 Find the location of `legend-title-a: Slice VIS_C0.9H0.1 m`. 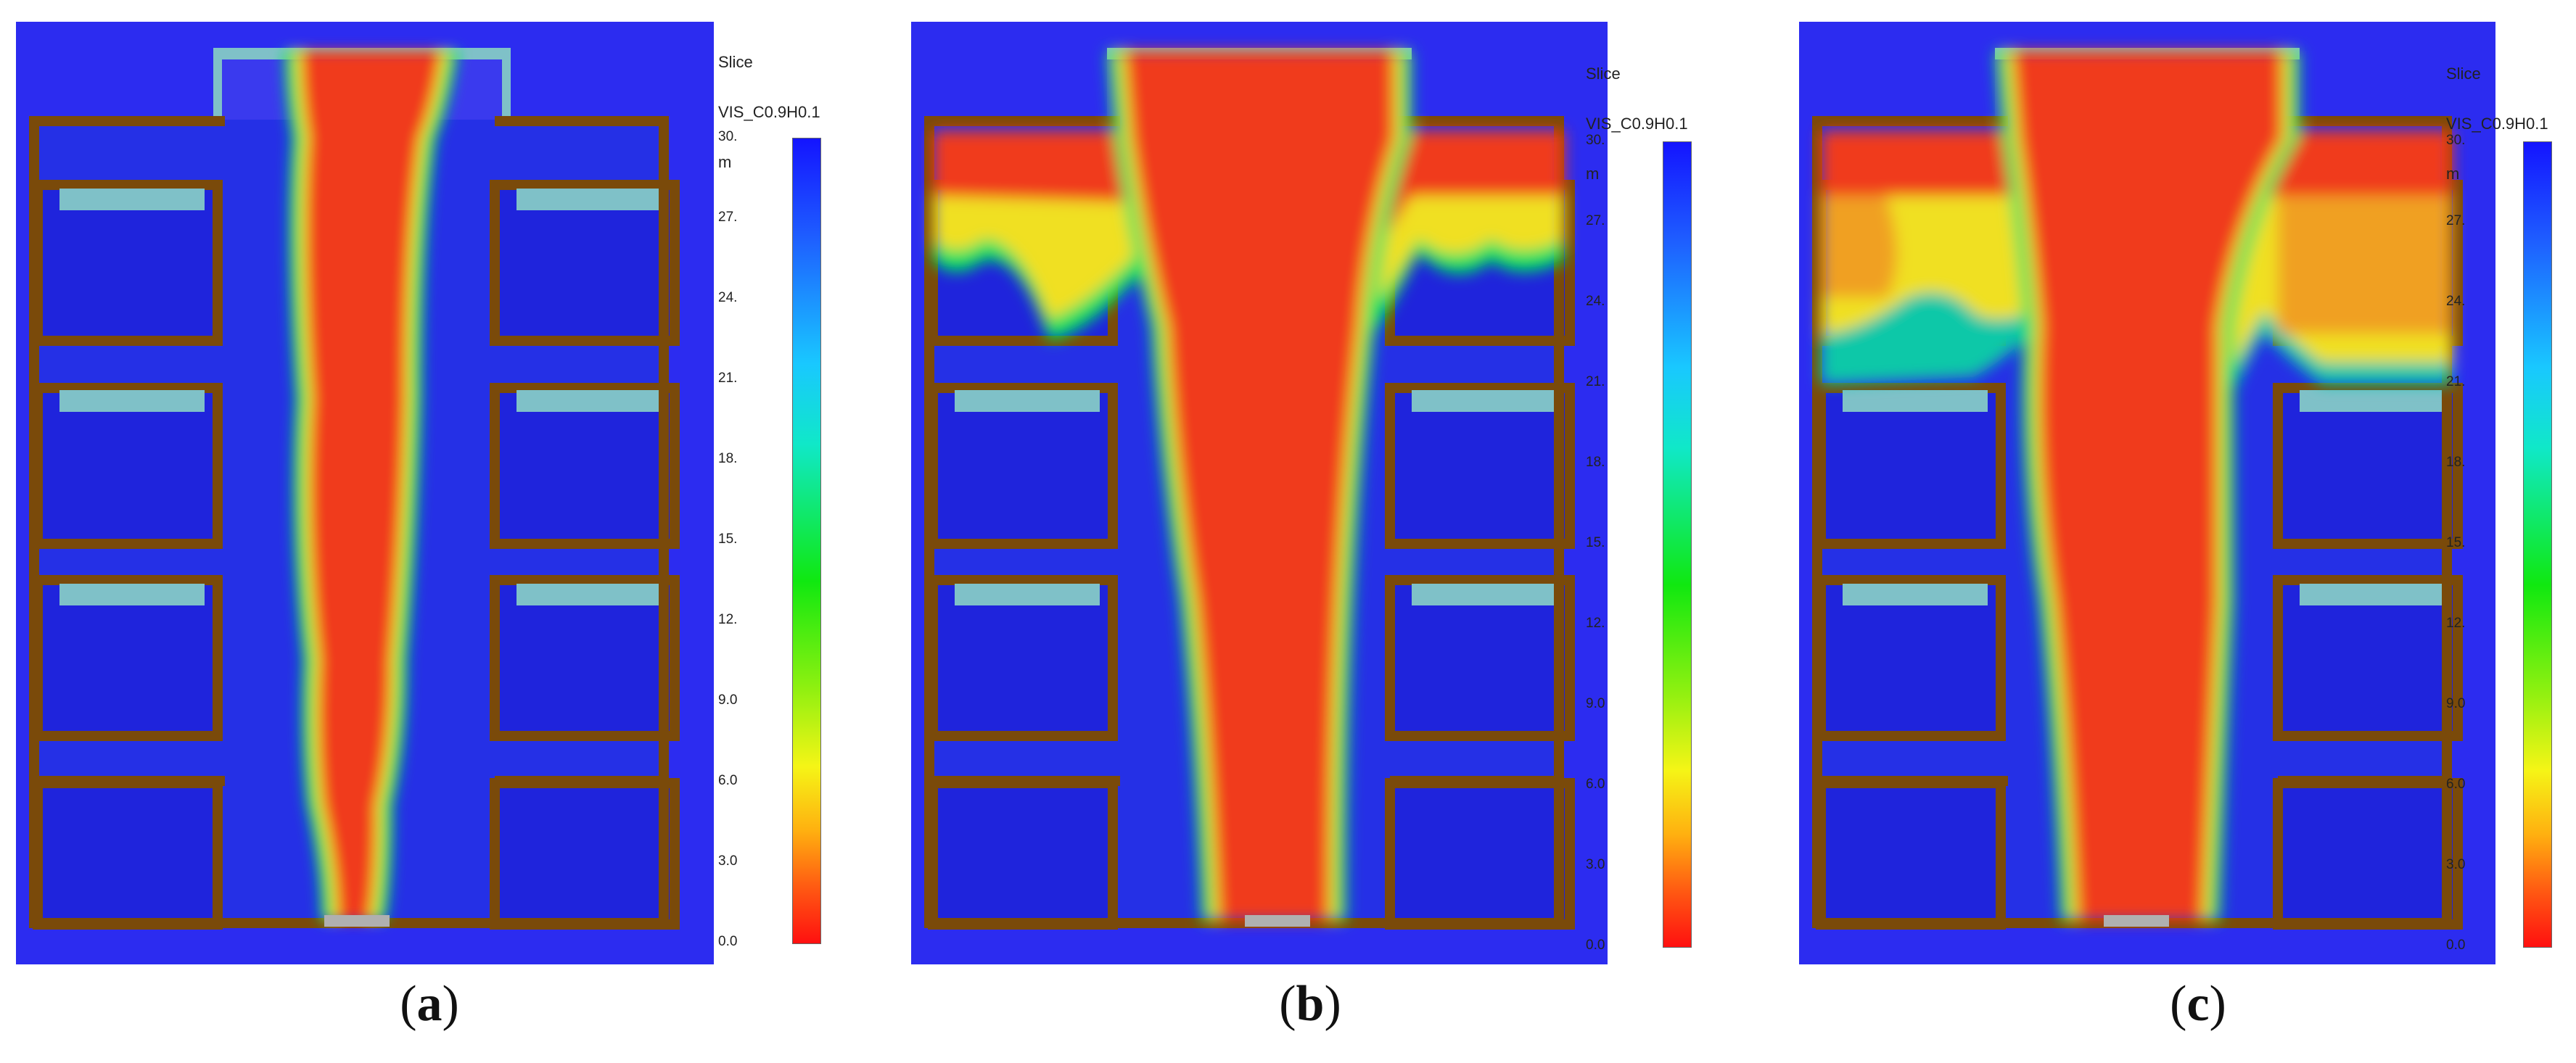

legend-title-a: Slice VIS_C0.9H0.1 m is located at coordinates (769, 112).